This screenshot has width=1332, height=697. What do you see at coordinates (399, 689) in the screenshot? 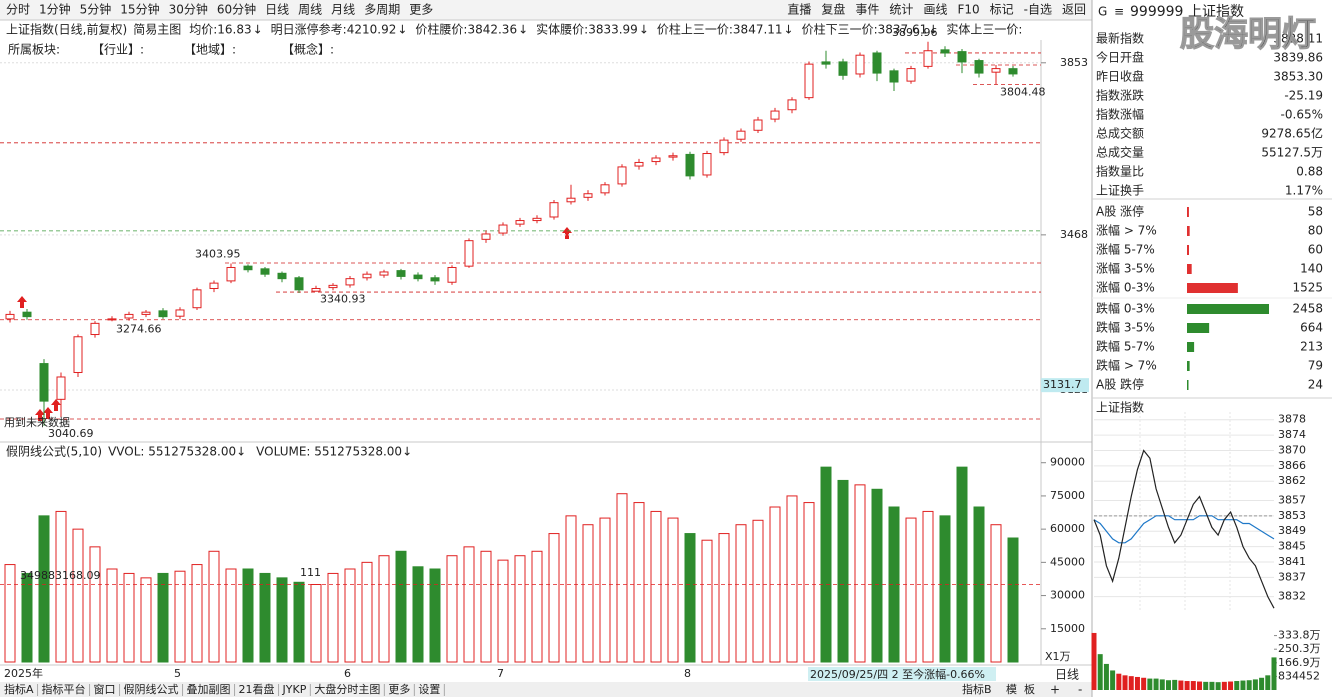
I see `bottom-tab: 更多` at bounding box center [399, 689].